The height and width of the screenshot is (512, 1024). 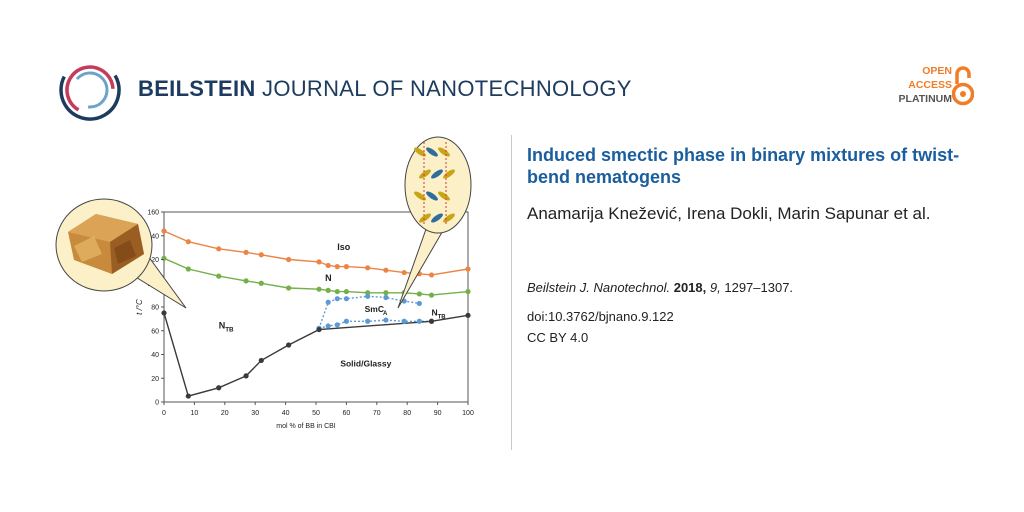 I want to click on x-tick-label: 80, so click(x=407, y=413).